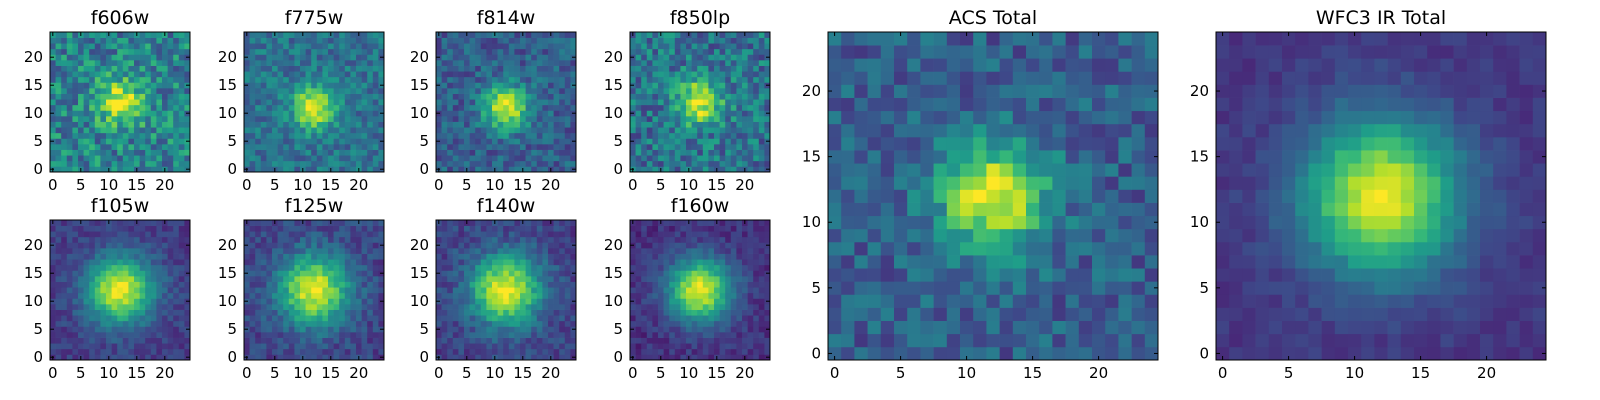  Describe the element at coordinates (506, 206) in the screenshot. I see `panel-title-f140w: f140w` at that location.